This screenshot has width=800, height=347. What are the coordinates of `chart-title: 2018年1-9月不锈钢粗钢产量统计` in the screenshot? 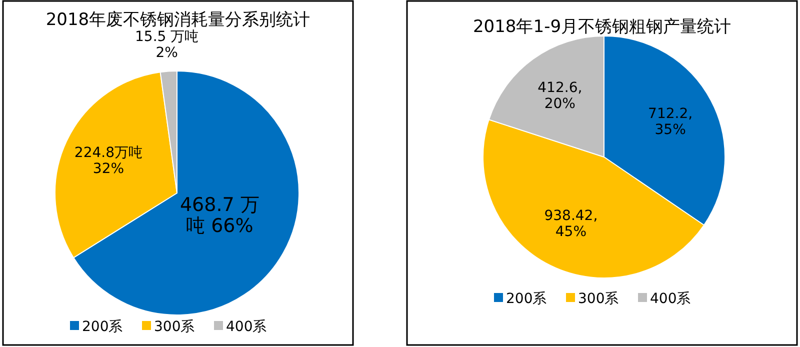 It's located at (602, 26).